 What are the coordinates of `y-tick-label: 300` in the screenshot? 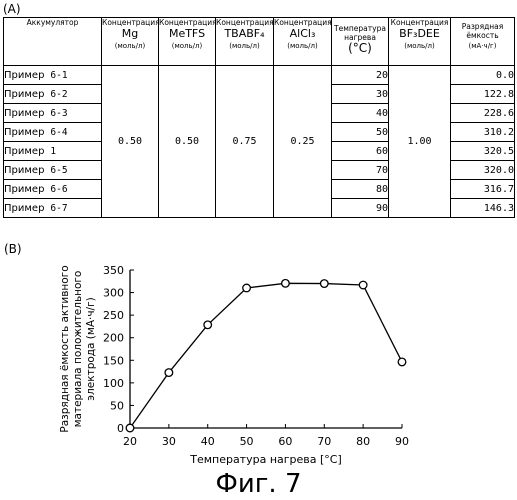 It's located at (113, 293).